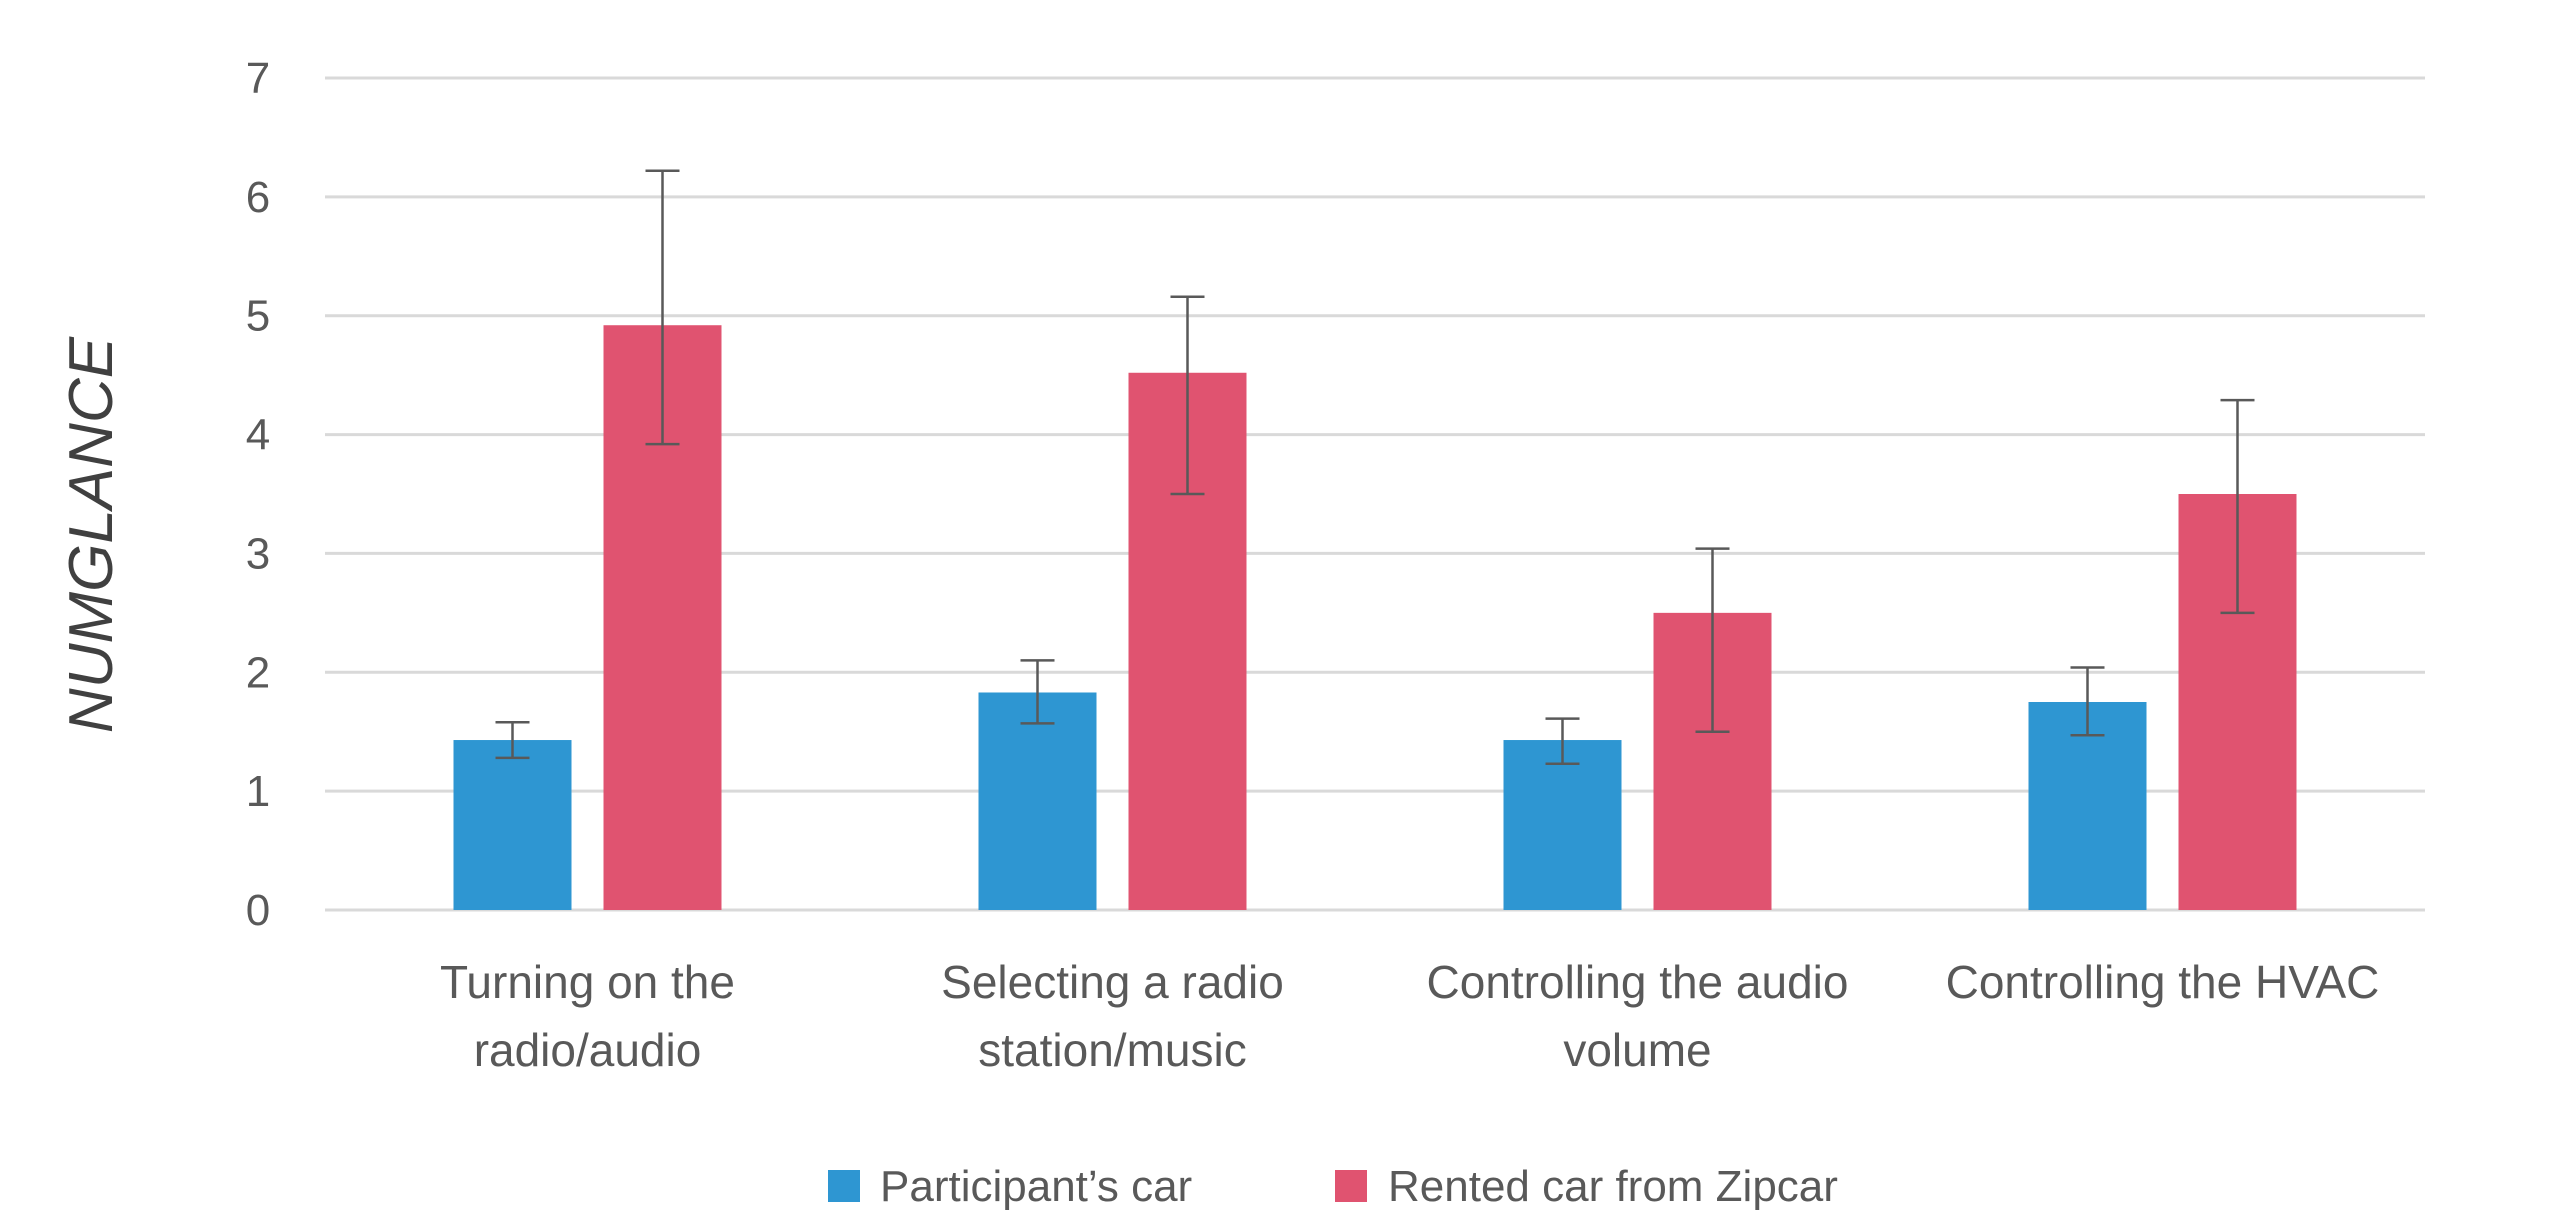 The height and width of the screenshot is (1231, 2550). What do you see at coordinates (258, 435) in the screenshot?
I see `y-tick-label: 4` at bounding box center [258, 435].